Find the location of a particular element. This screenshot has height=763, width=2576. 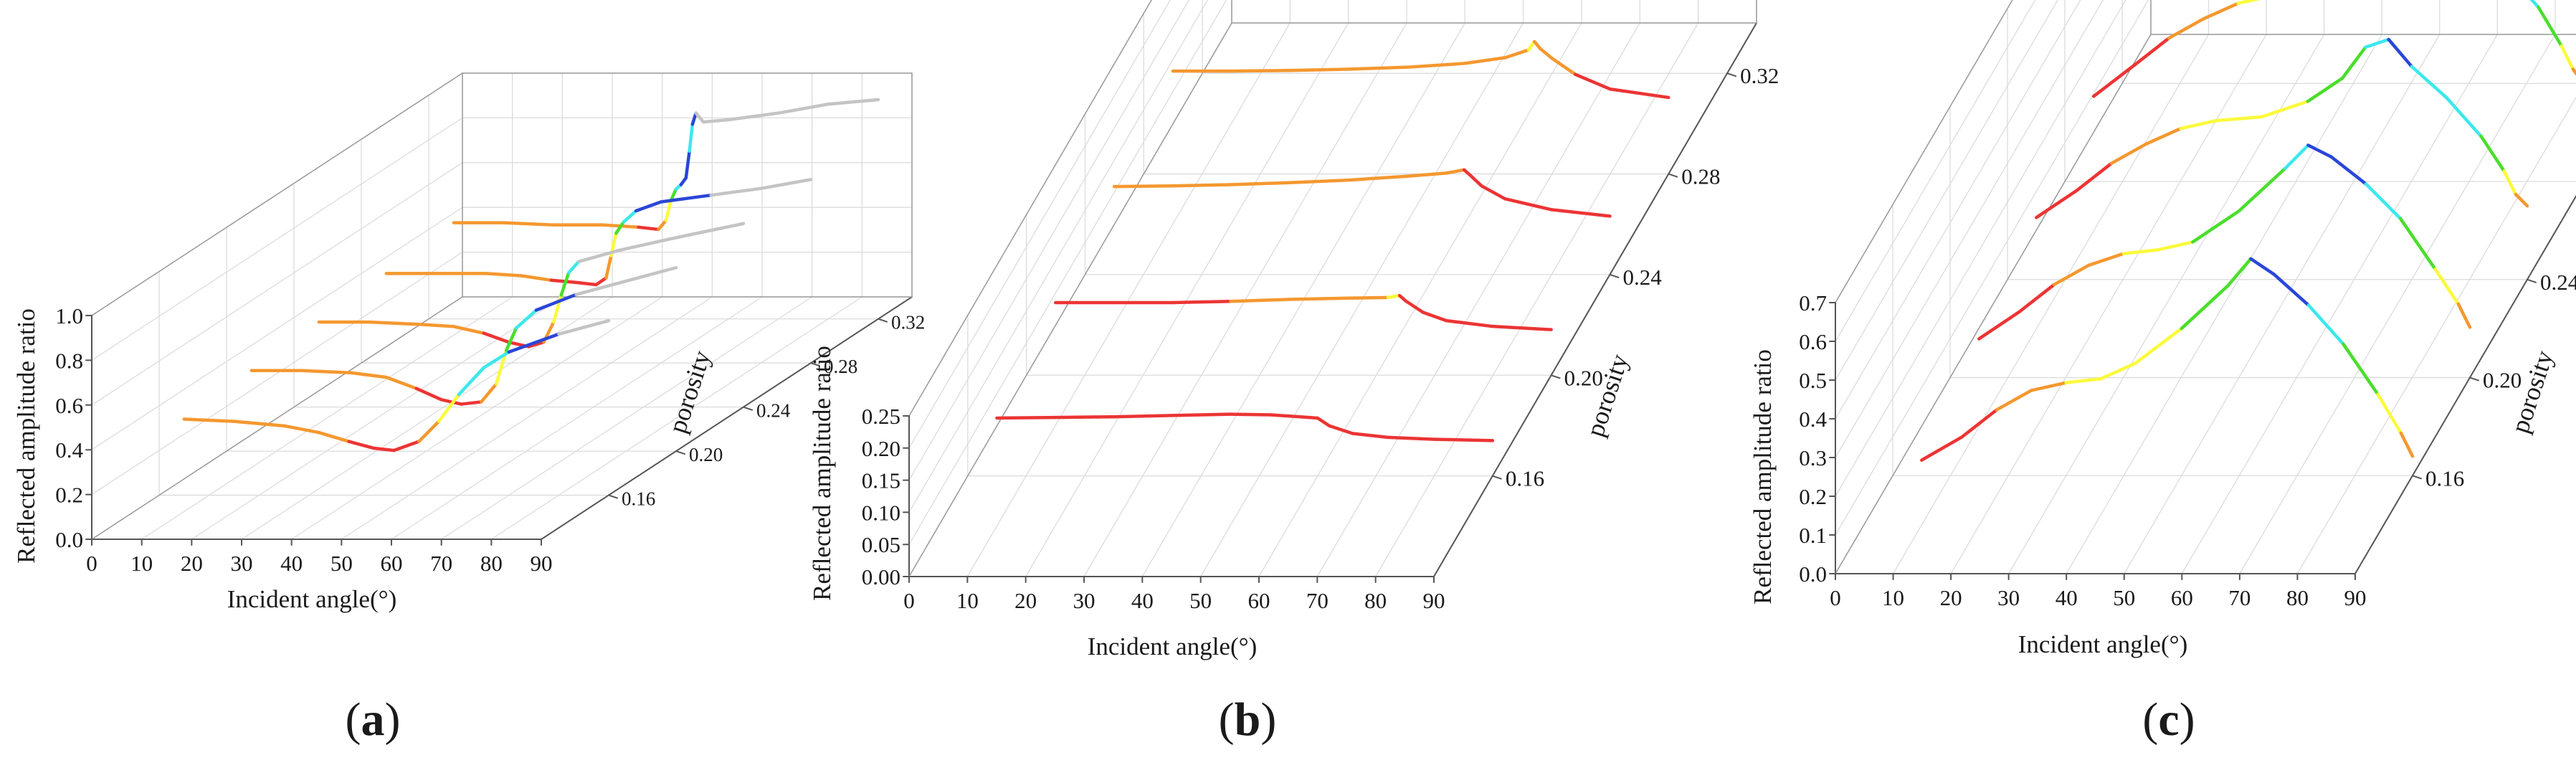

panel-c-y-tick-label: 0.1 is located at coordinates (1813, 535).